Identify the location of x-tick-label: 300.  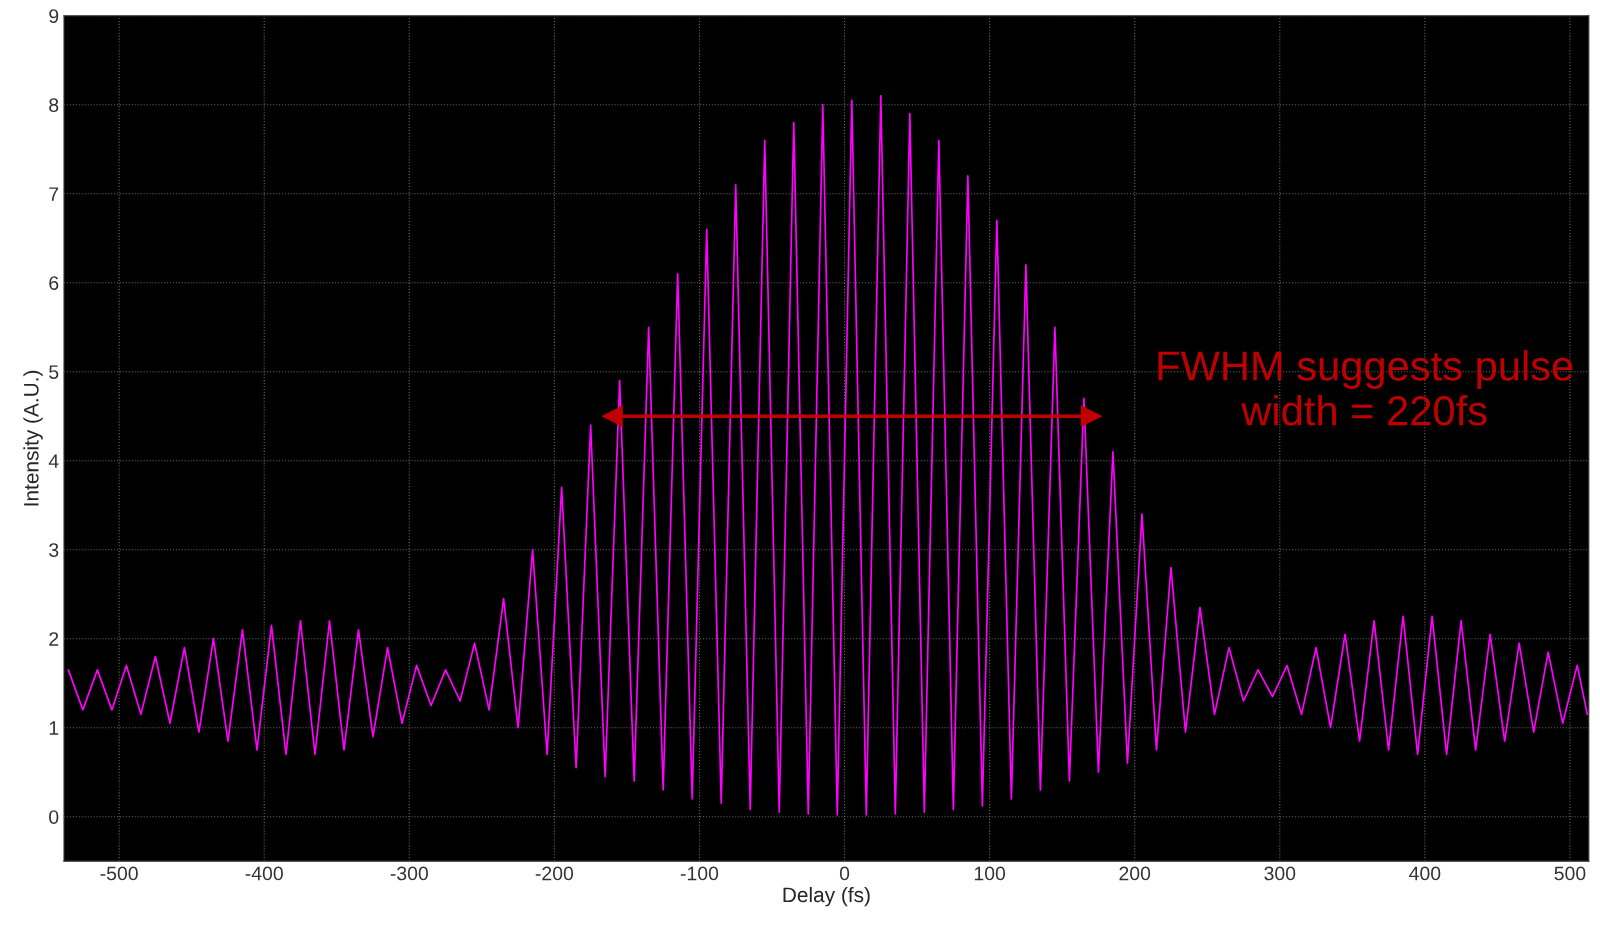
(1280, 873).